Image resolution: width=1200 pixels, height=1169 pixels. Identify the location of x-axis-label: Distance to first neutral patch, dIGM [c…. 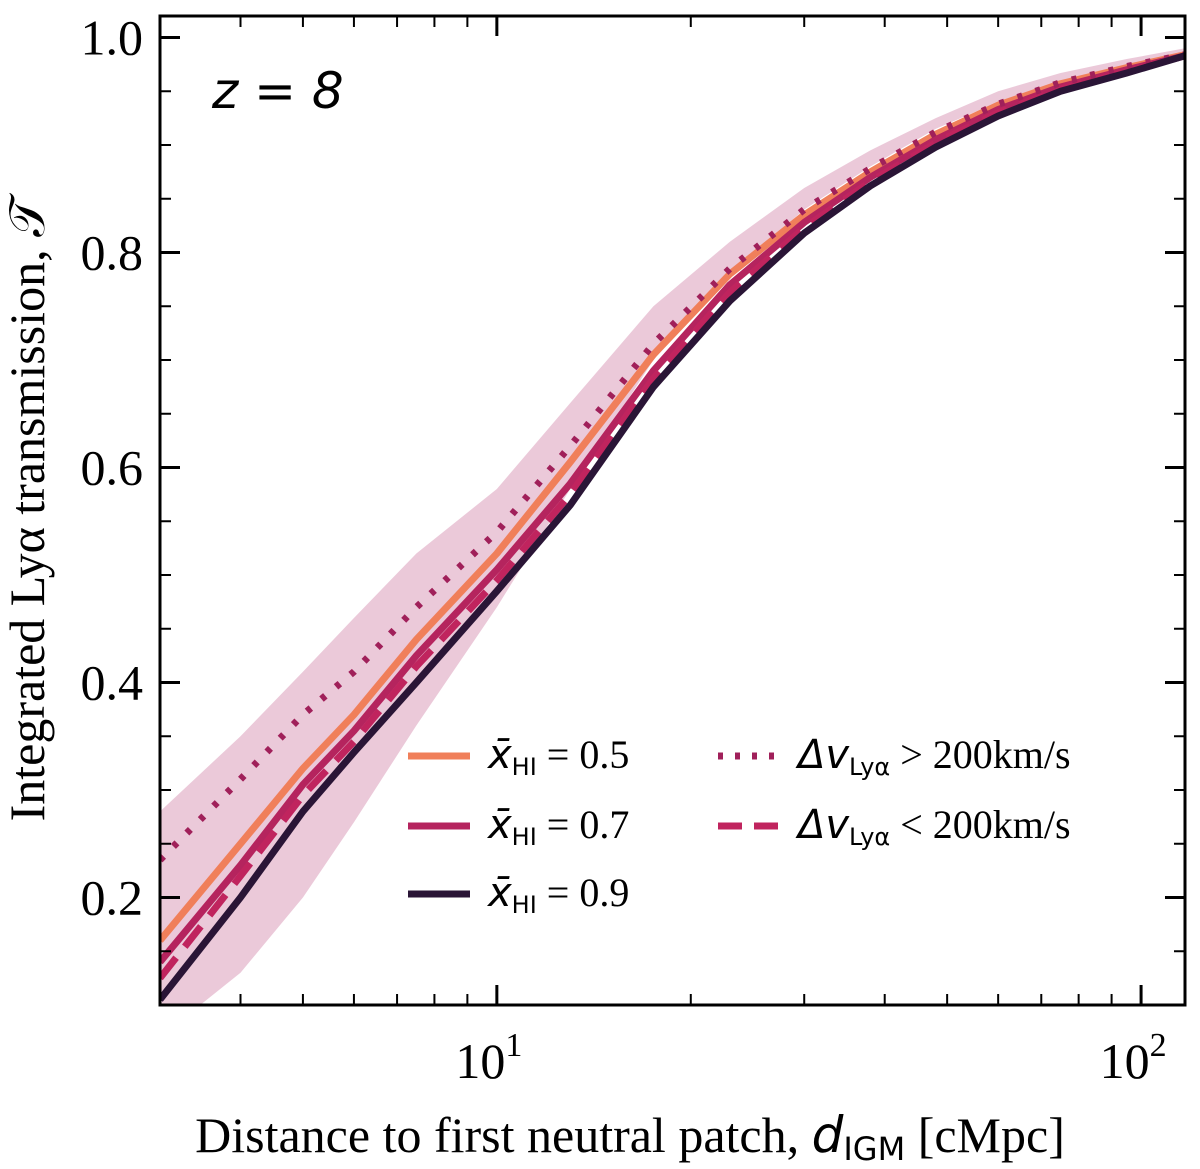
(630, 1137).